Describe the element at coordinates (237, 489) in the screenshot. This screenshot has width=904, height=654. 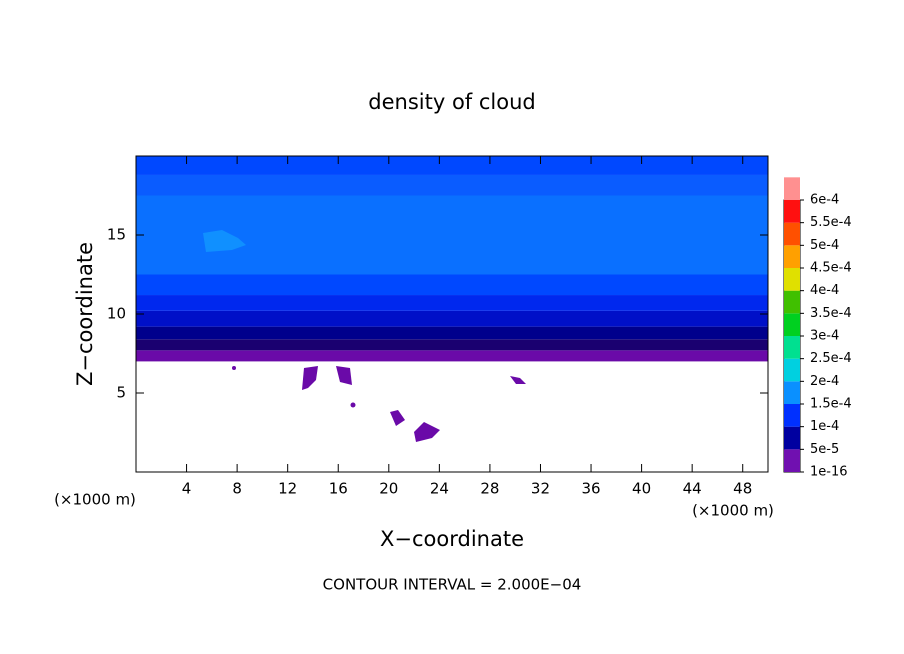
I see `x-tick-label: 8` at that location.